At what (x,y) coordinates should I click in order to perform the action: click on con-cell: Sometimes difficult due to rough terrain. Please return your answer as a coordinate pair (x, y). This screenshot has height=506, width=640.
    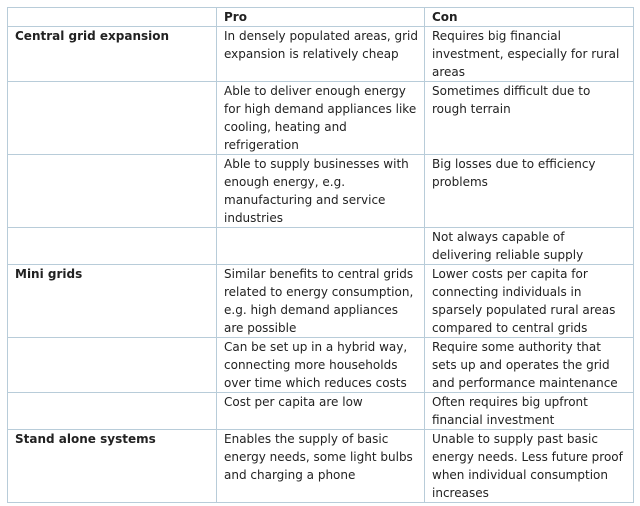
    Looking at the image, I should click on (529, 118).